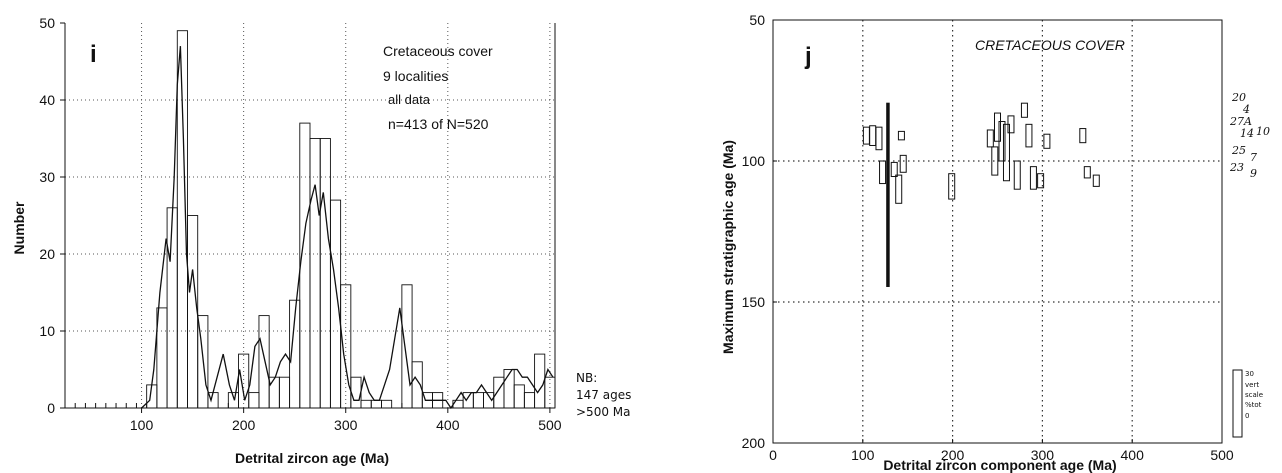 The image size is (1282, 473). What do you see at coordinates (51, 408) in the screenshot?
I see `y-tick-label-i: 0` at bounding box center [51, 408].